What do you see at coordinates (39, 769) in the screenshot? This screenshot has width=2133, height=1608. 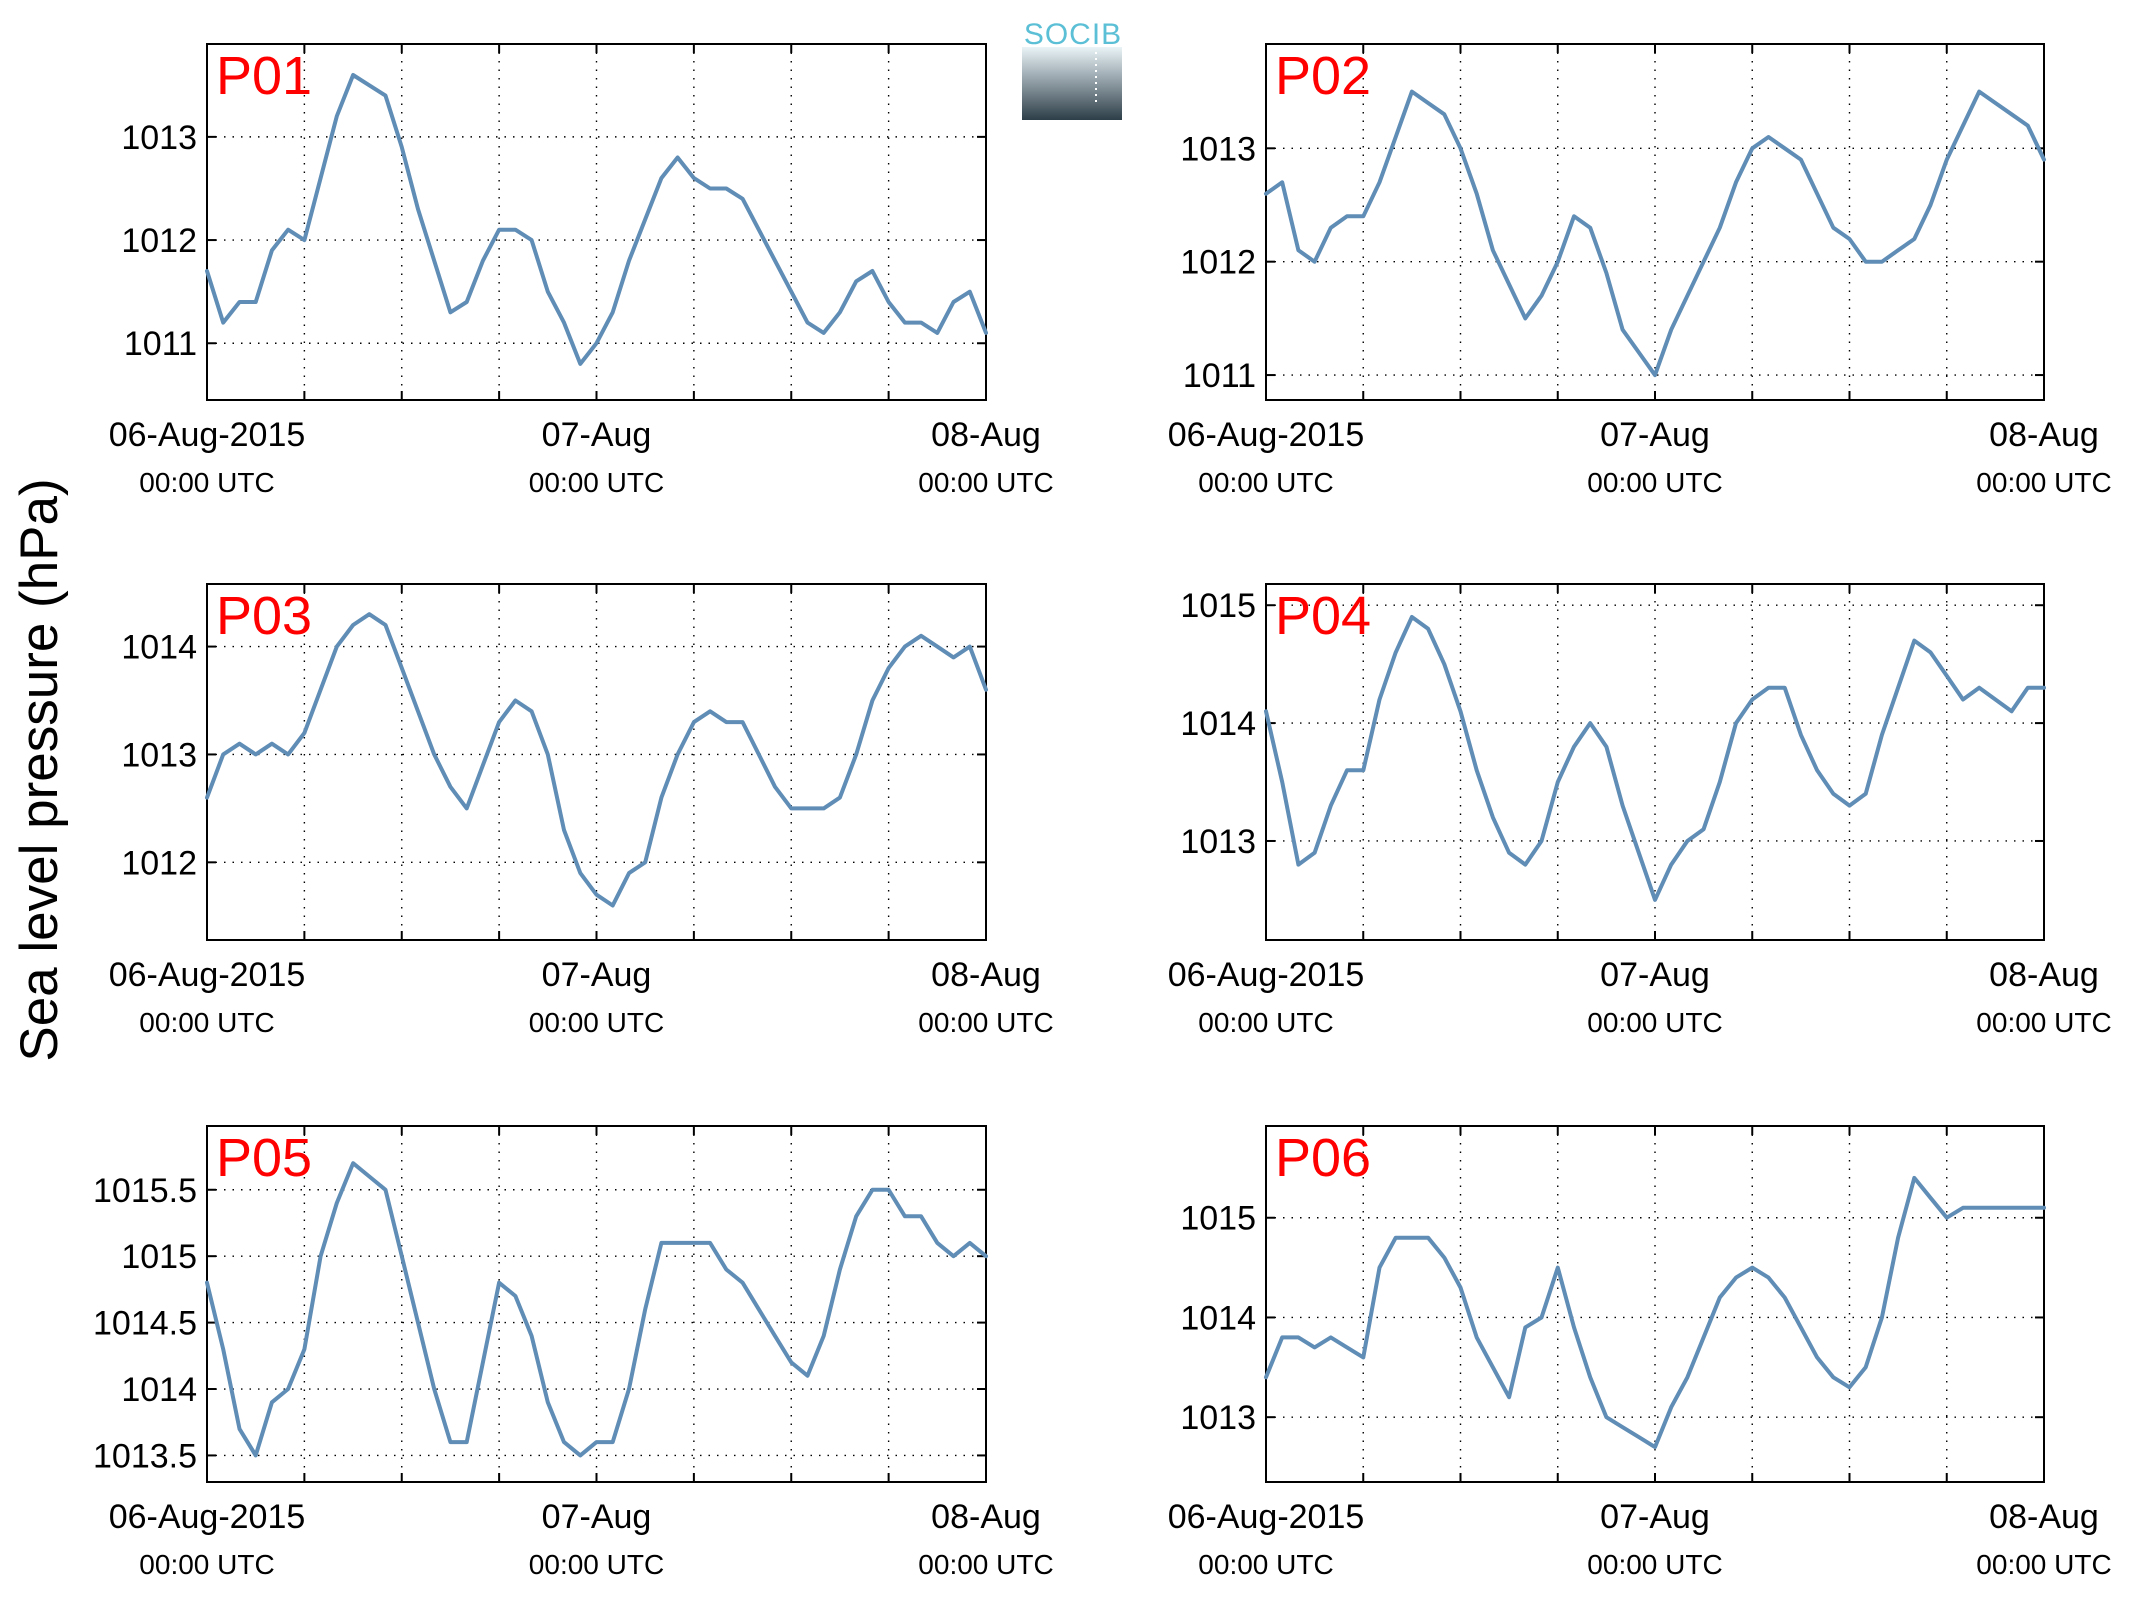 I see `y-axis-label: Sea level pressure (hPa)` at bounding box center [39, 769].